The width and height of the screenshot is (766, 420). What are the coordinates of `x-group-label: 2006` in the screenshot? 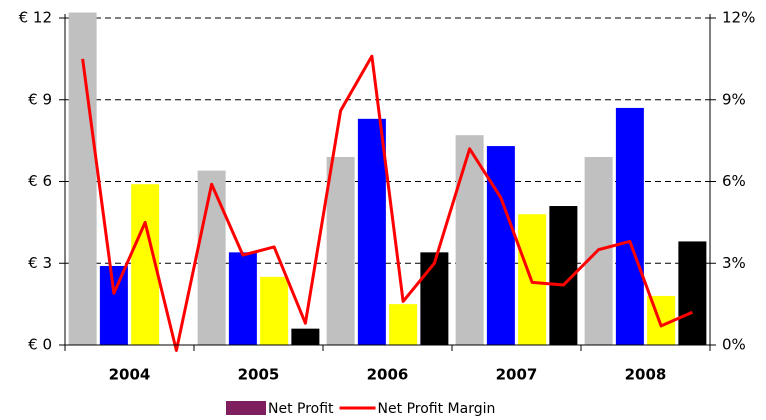 It's located at (388, 375).